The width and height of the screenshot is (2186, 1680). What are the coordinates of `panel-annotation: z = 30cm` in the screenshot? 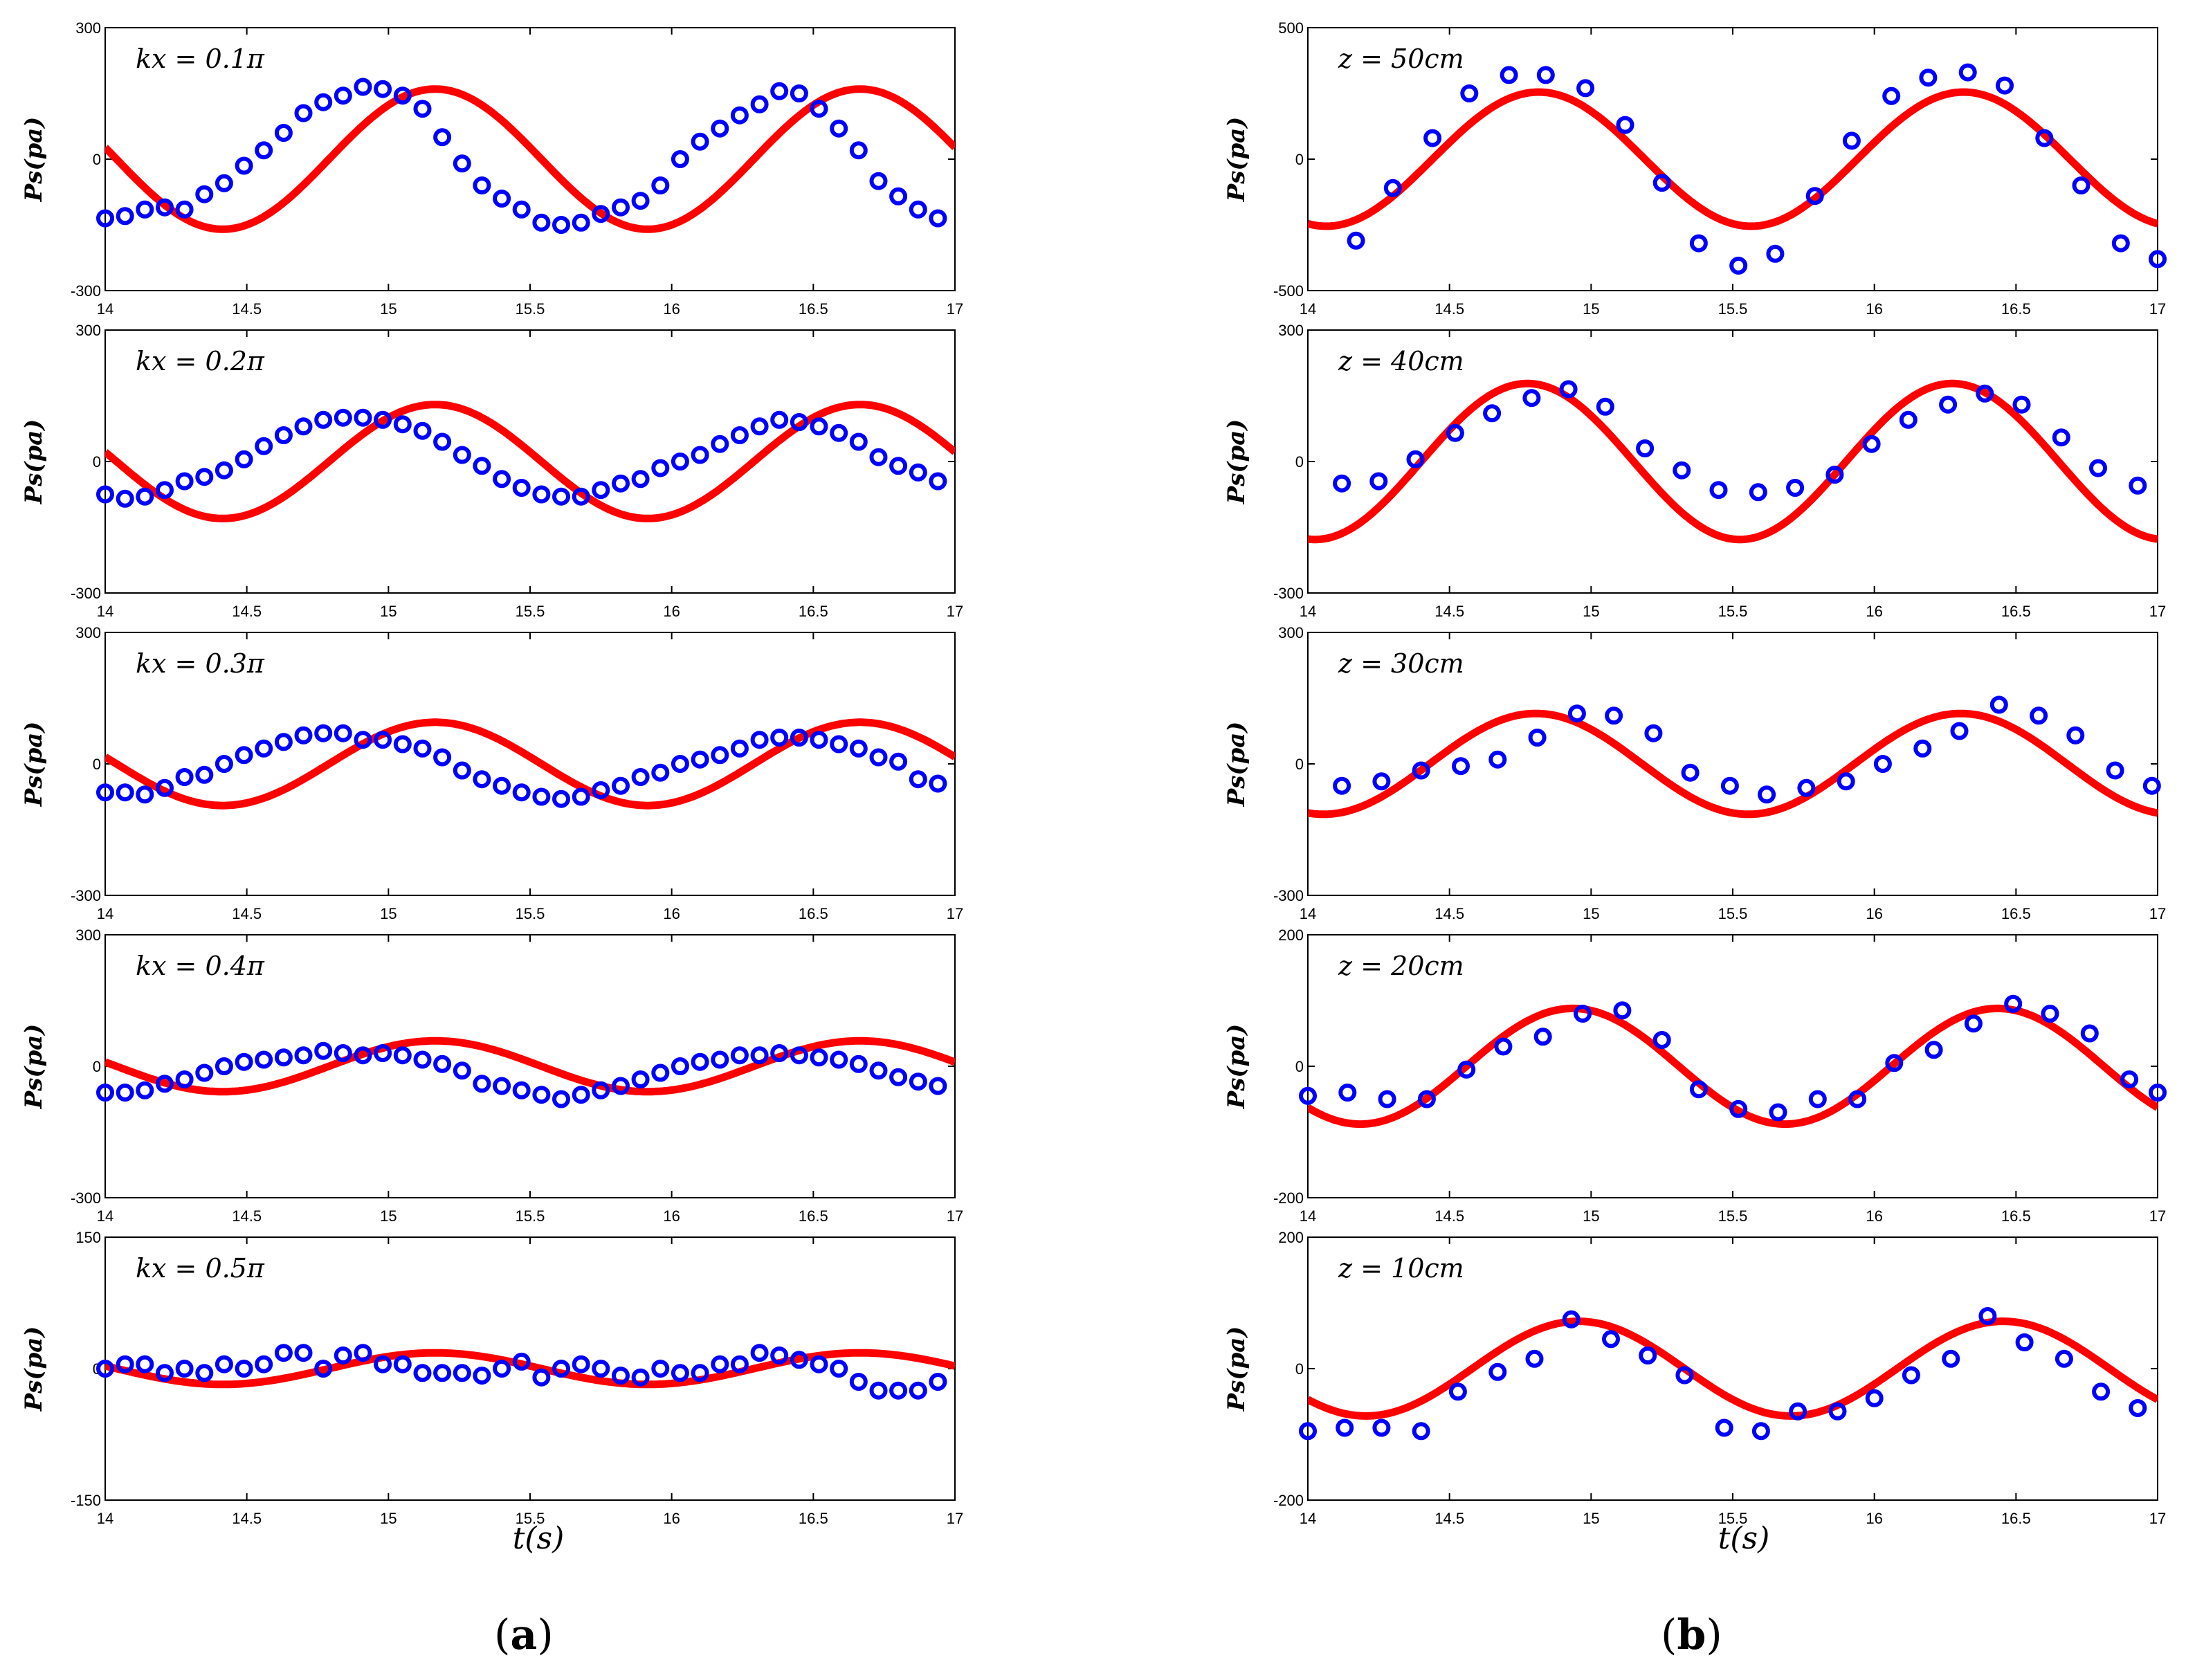 It's located at (1401, 663).